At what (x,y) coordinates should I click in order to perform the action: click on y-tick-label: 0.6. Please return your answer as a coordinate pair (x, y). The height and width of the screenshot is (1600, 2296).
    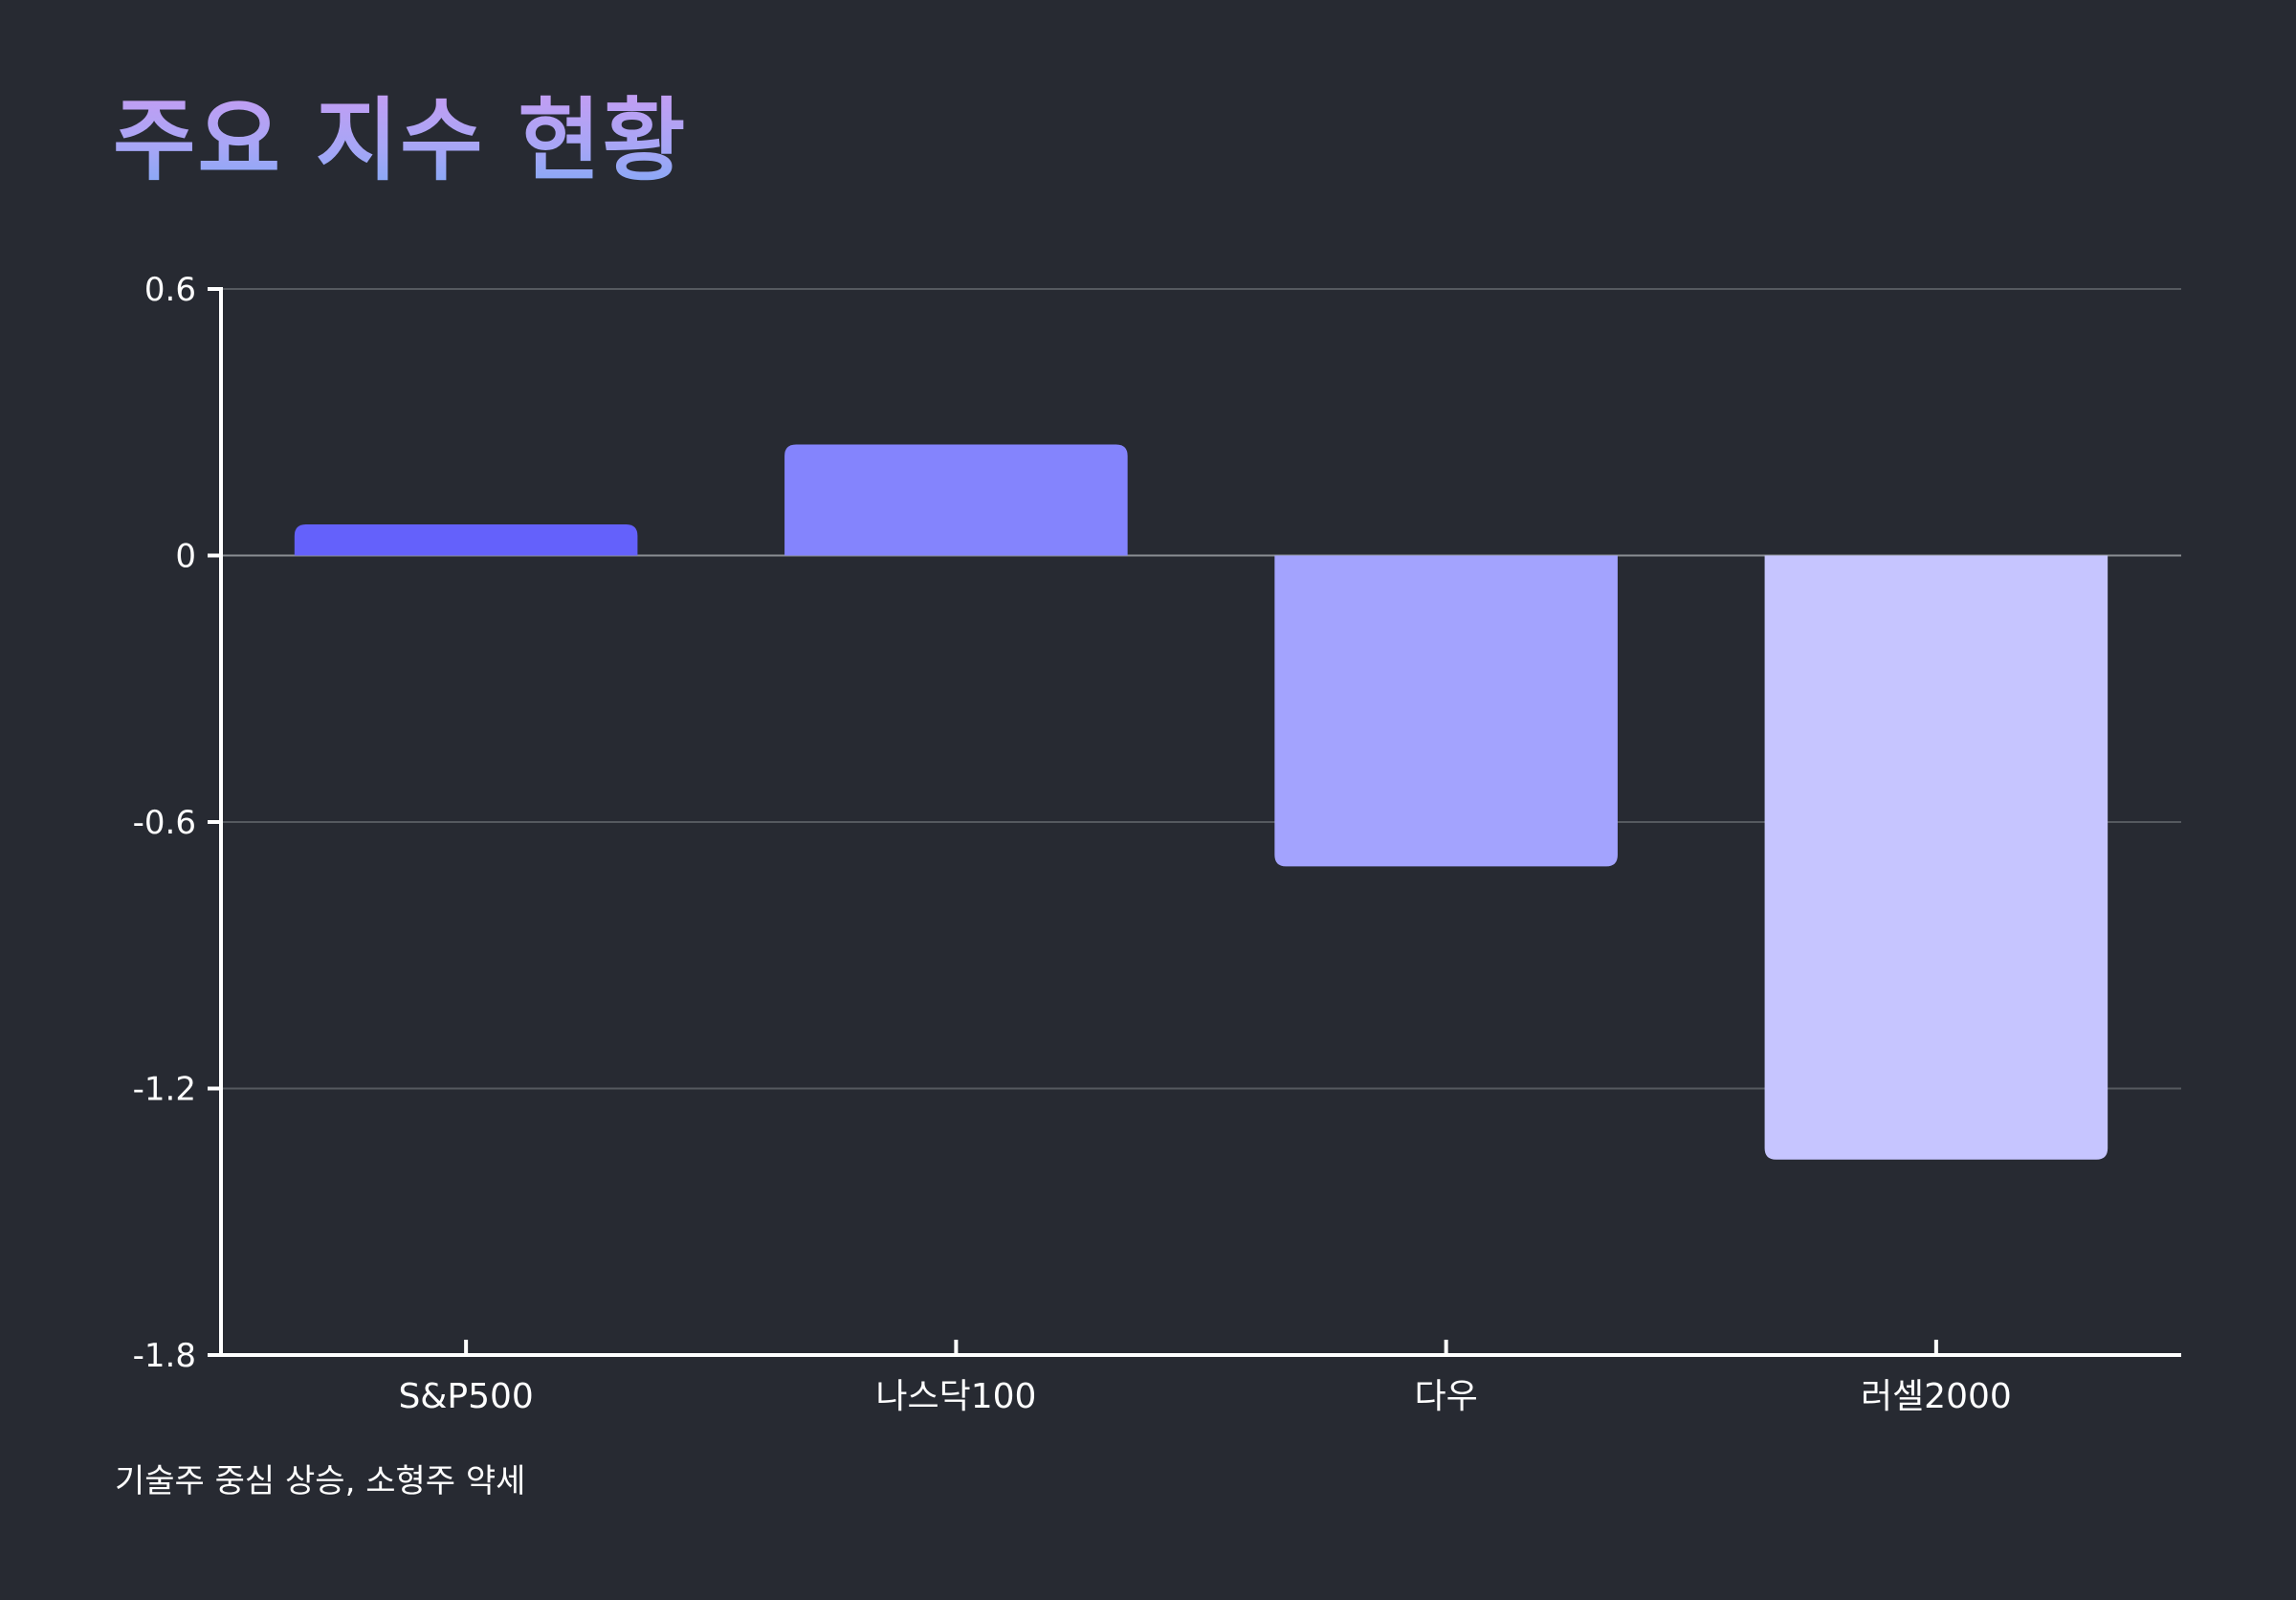
    Looking at the image, I should click on (170, 290).